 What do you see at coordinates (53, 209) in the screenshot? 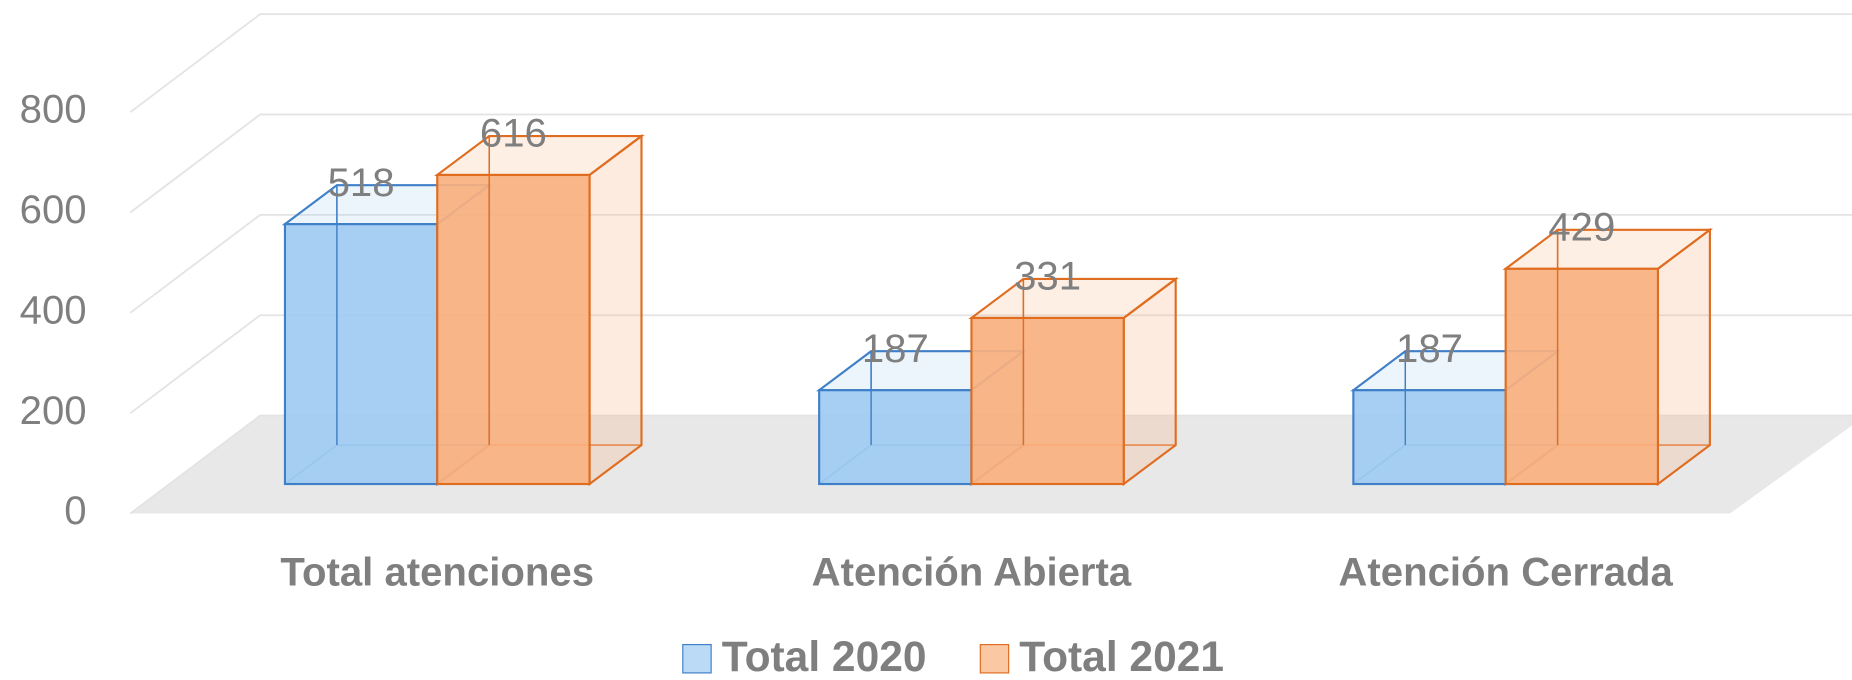
I see `y-tick-label: 600` at bounding box center [53, 209].